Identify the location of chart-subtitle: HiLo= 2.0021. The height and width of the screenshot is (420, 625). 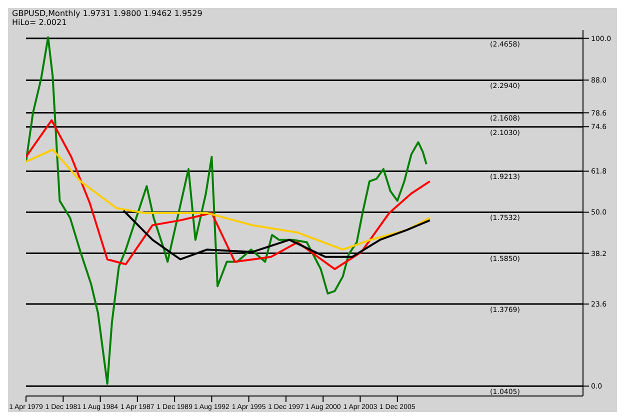
(40, 22).